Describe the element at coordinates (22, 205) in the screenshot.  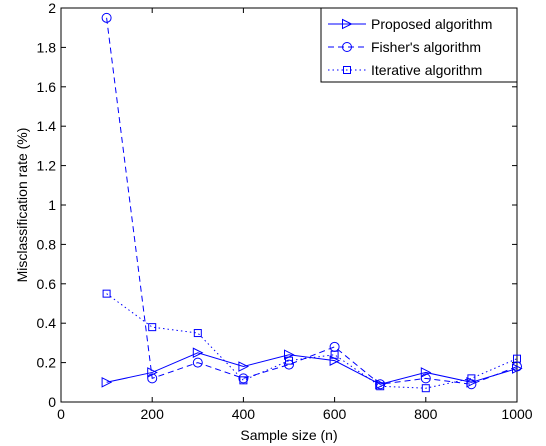
I see `y-axis-label: Misclassification rate (%)` at that location.